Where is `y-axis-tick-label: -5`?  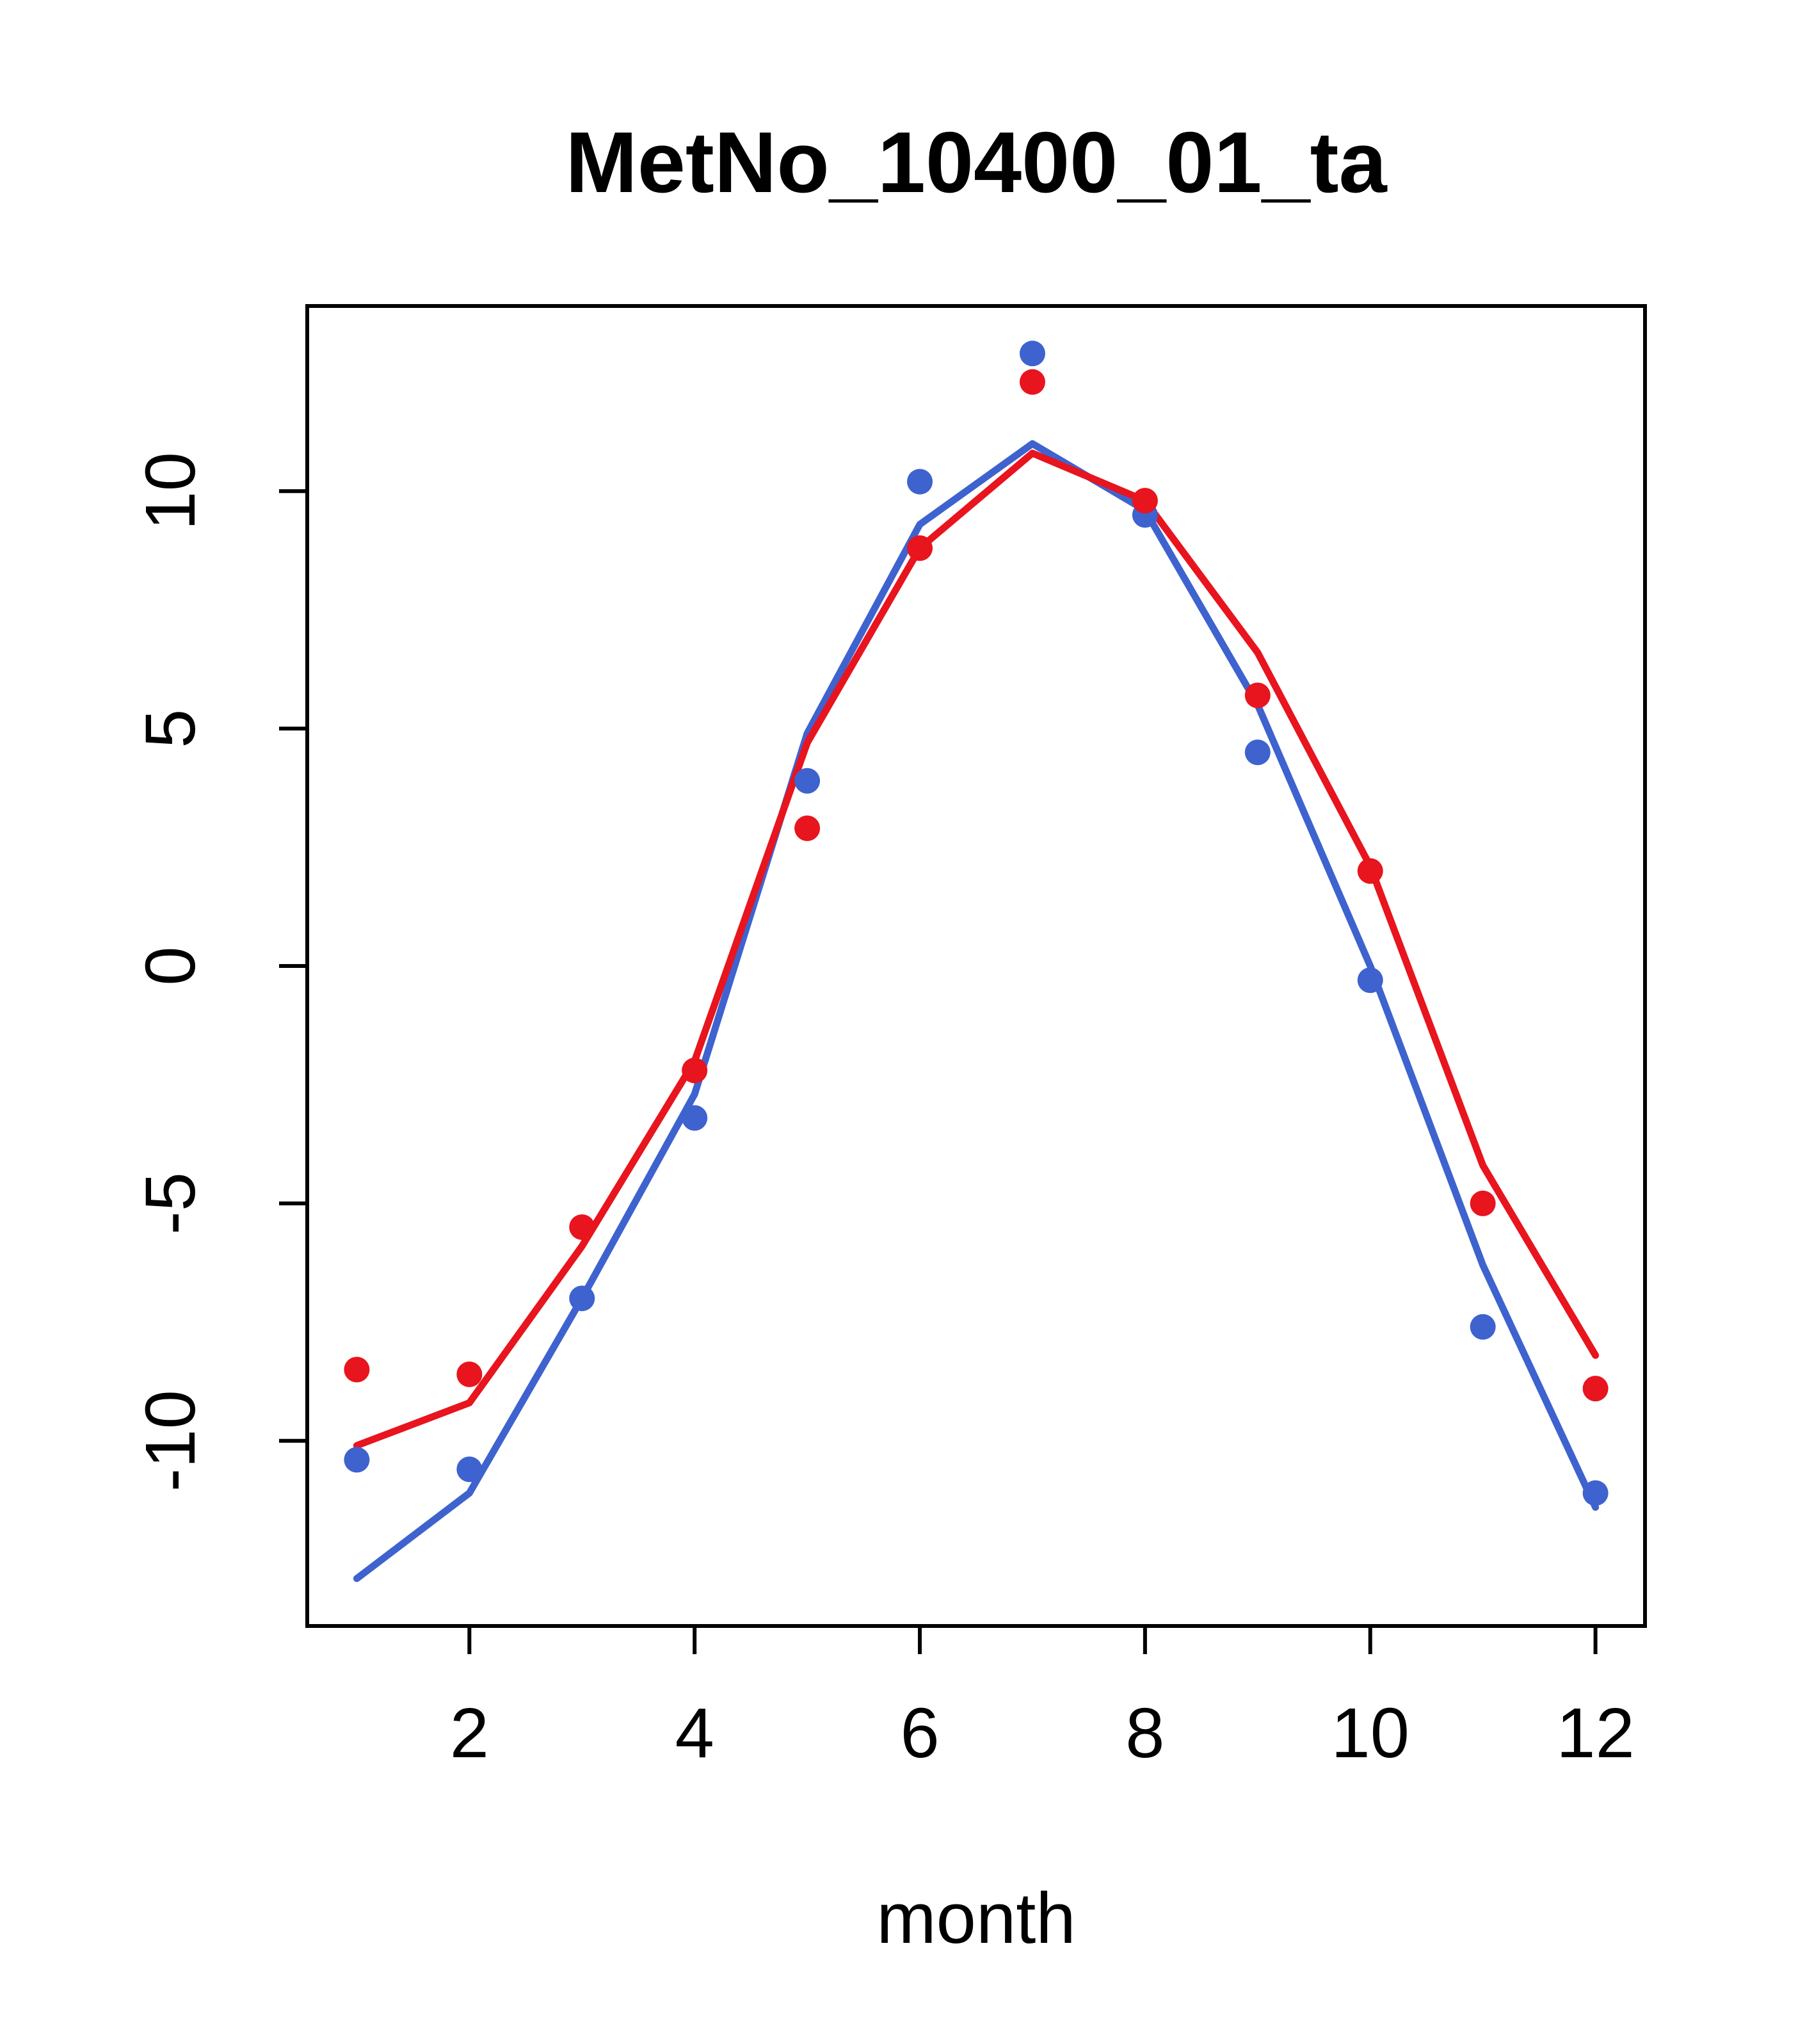
y-axis-tick-label: -5 is located at coordinates (170, 1203).